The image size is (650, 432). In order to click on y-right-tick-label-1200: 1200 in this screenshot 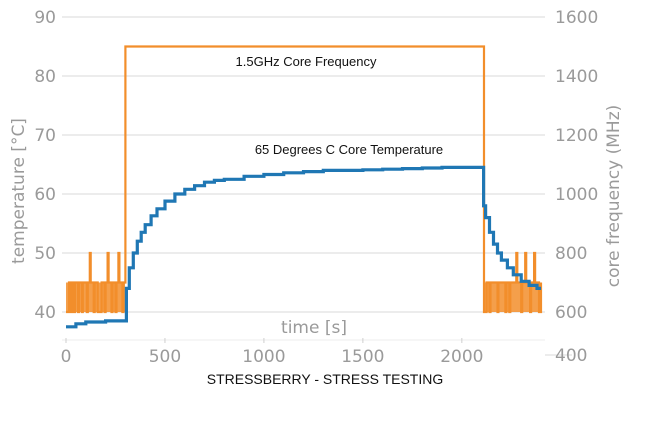, I will do `click(576, 136)`.